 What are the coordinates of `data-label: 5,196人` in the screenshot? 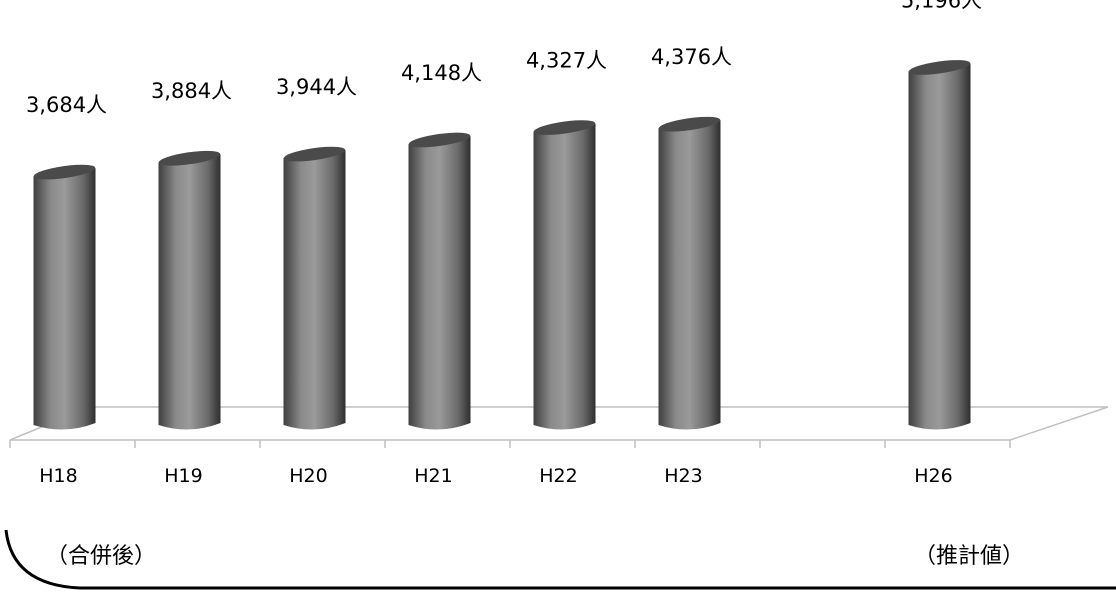 It's located at (941, 6).